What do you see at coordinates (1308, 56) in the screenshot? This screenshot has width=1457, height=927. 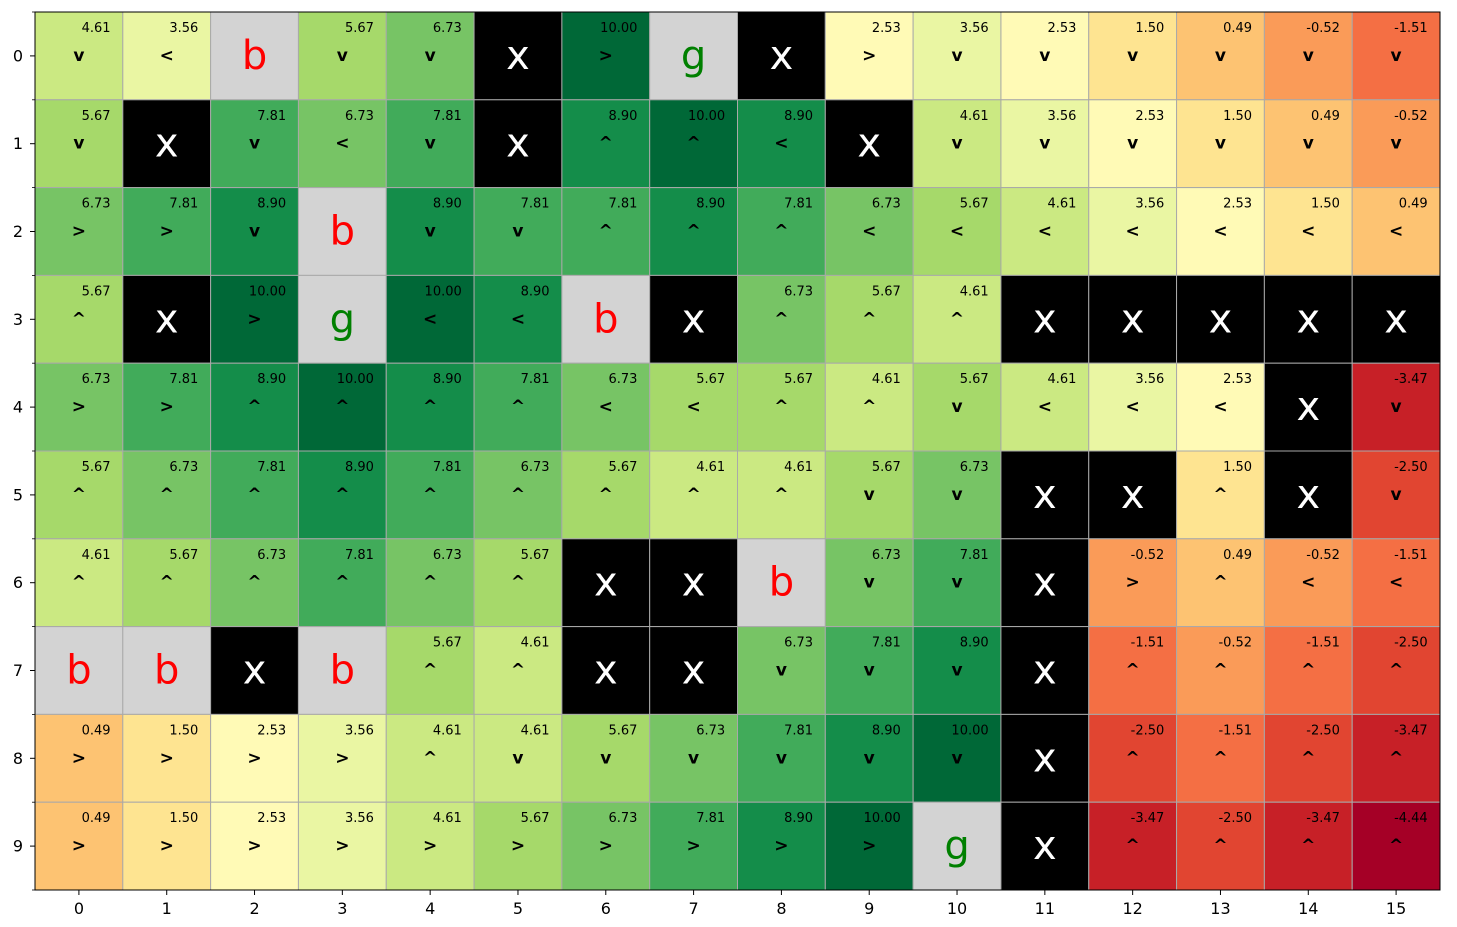 I see `cell-arrow-0-14: v` at bounding box center [1308, 56].